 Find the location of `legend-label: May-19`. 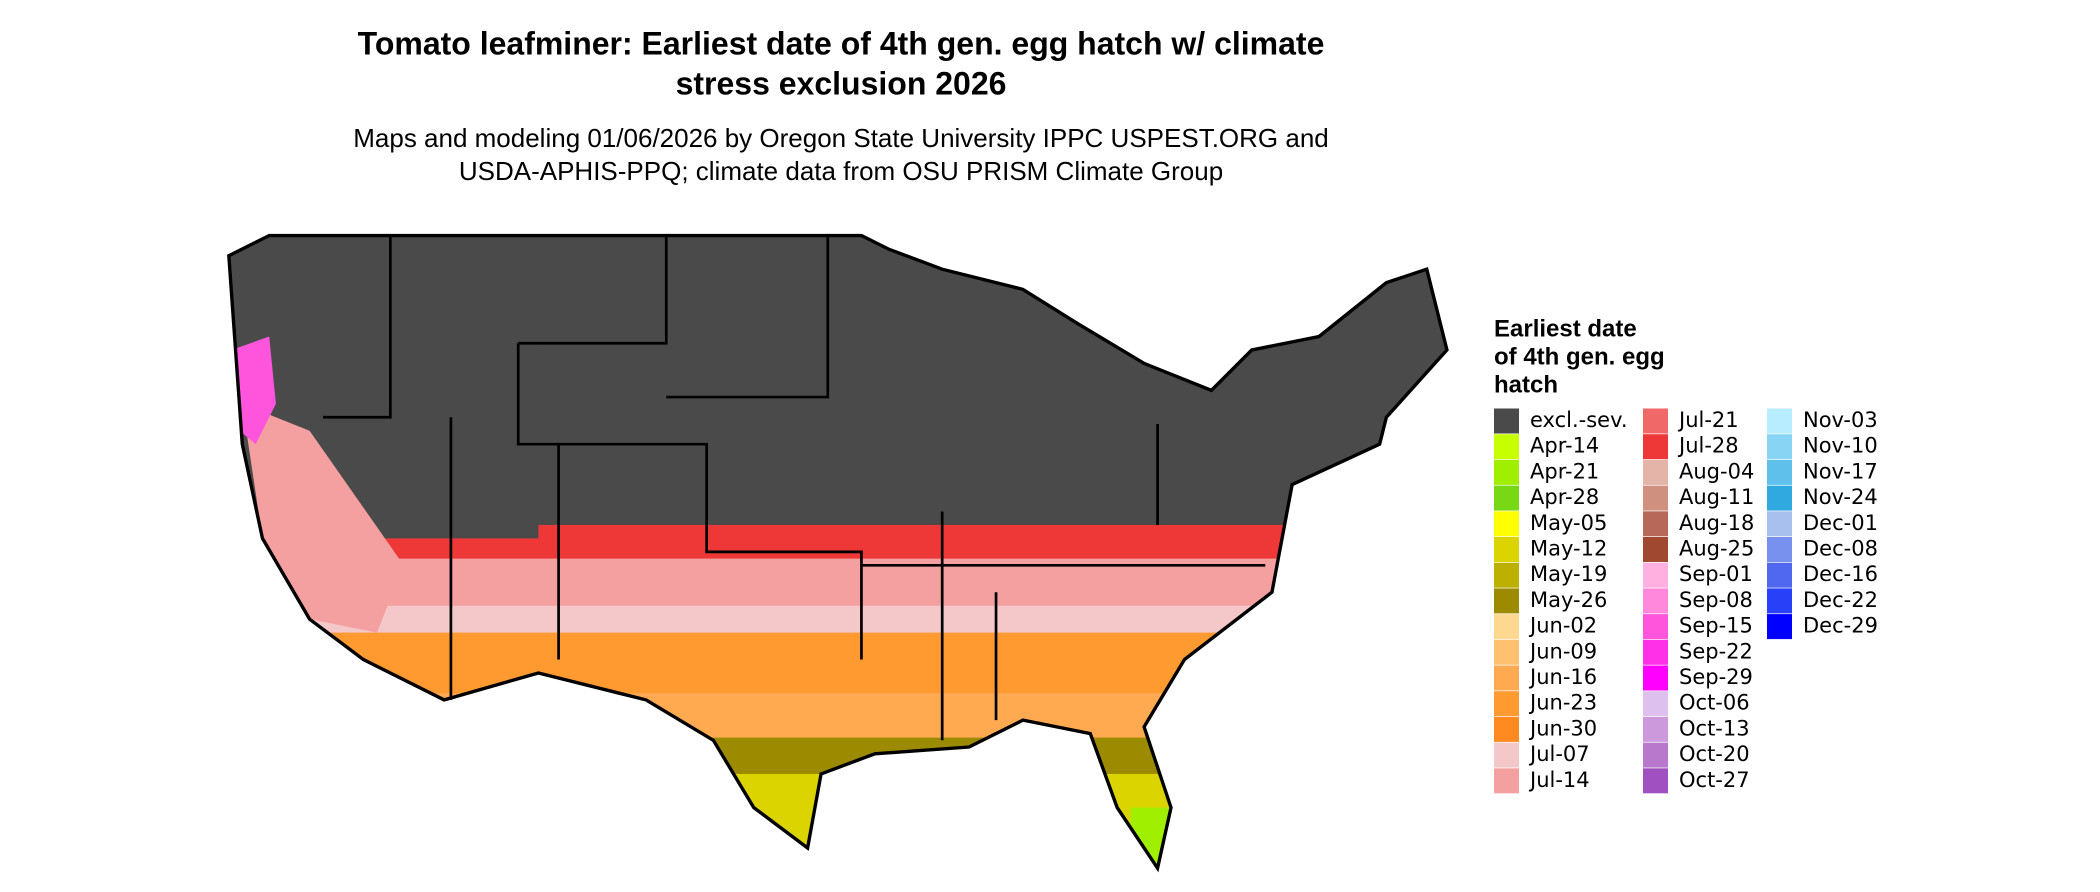

legend-label: May-19 is located at coordinates (1568, 574).